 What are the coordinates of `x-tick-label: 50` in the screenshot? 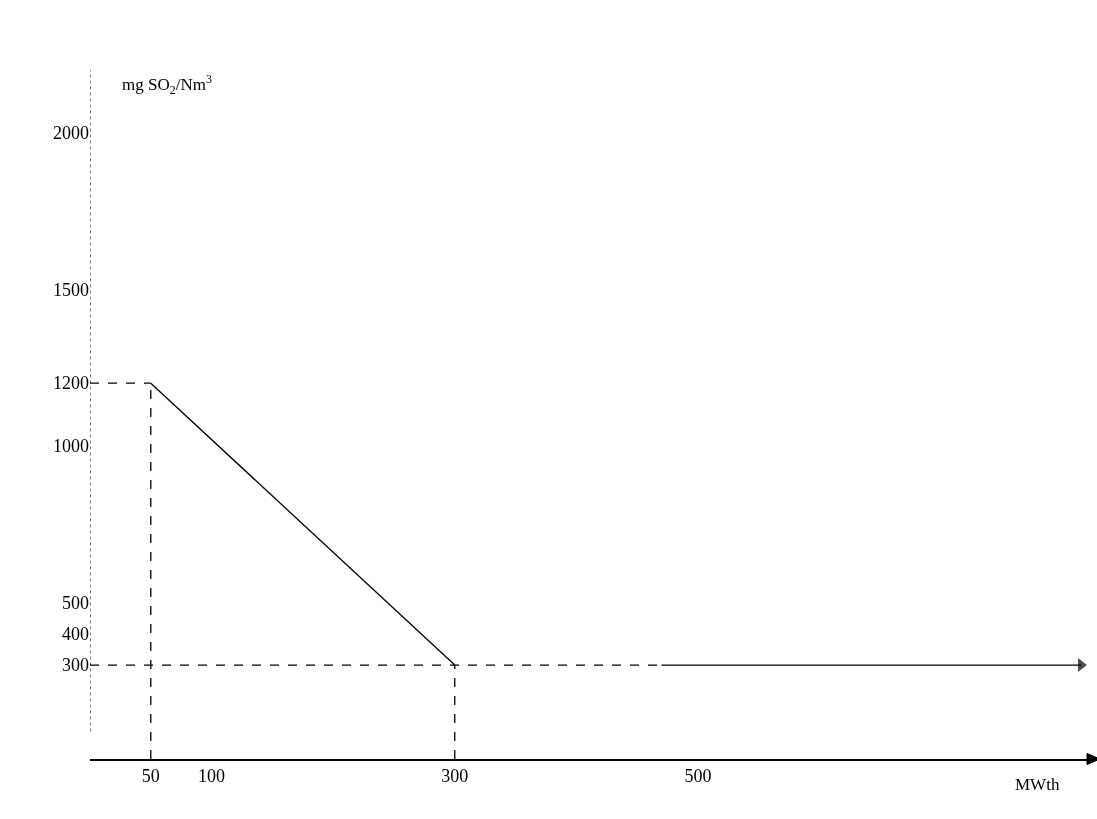 It's located at (150, 776).